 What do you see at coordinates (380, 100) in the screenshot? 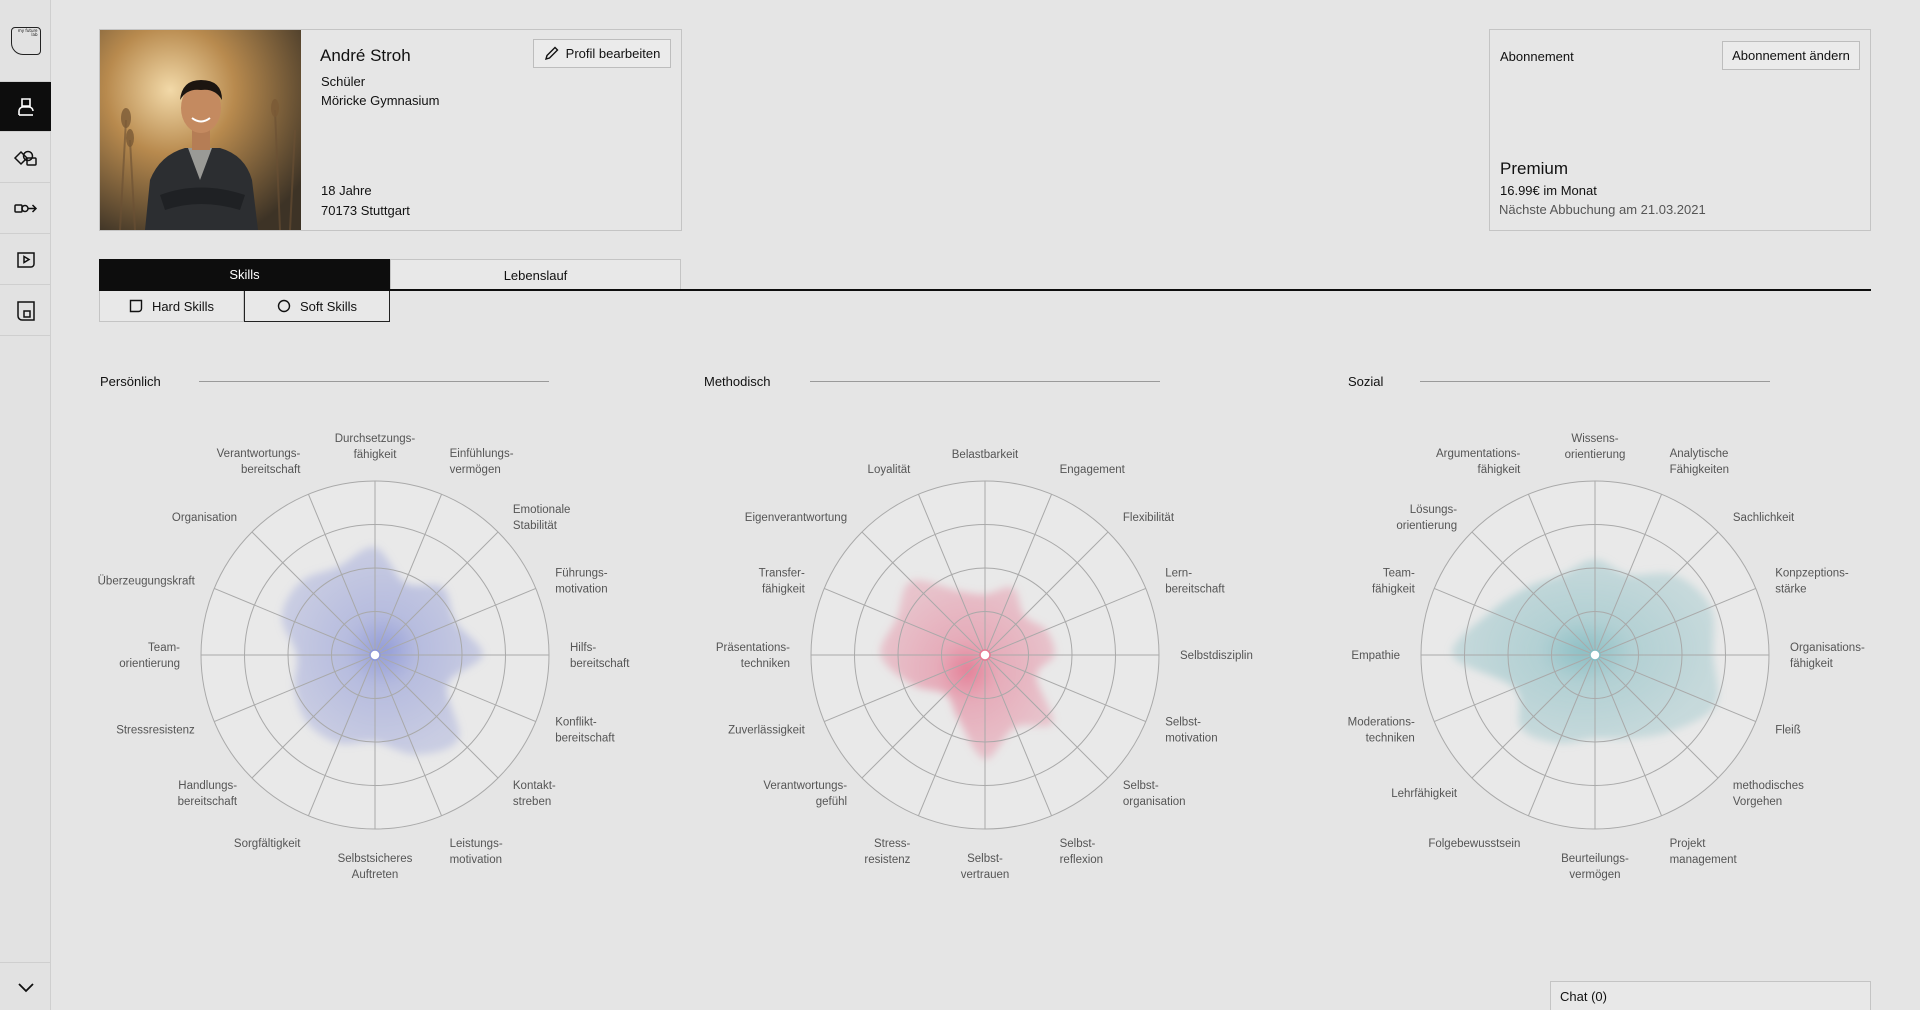
I see `profile-school: Möricke Gymnasium` at bounding box center [380, 100].